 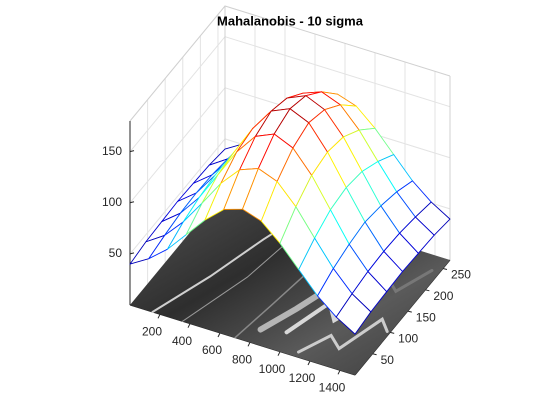 I want to click on y-tick-label: 200, so click(x=443, y=296).